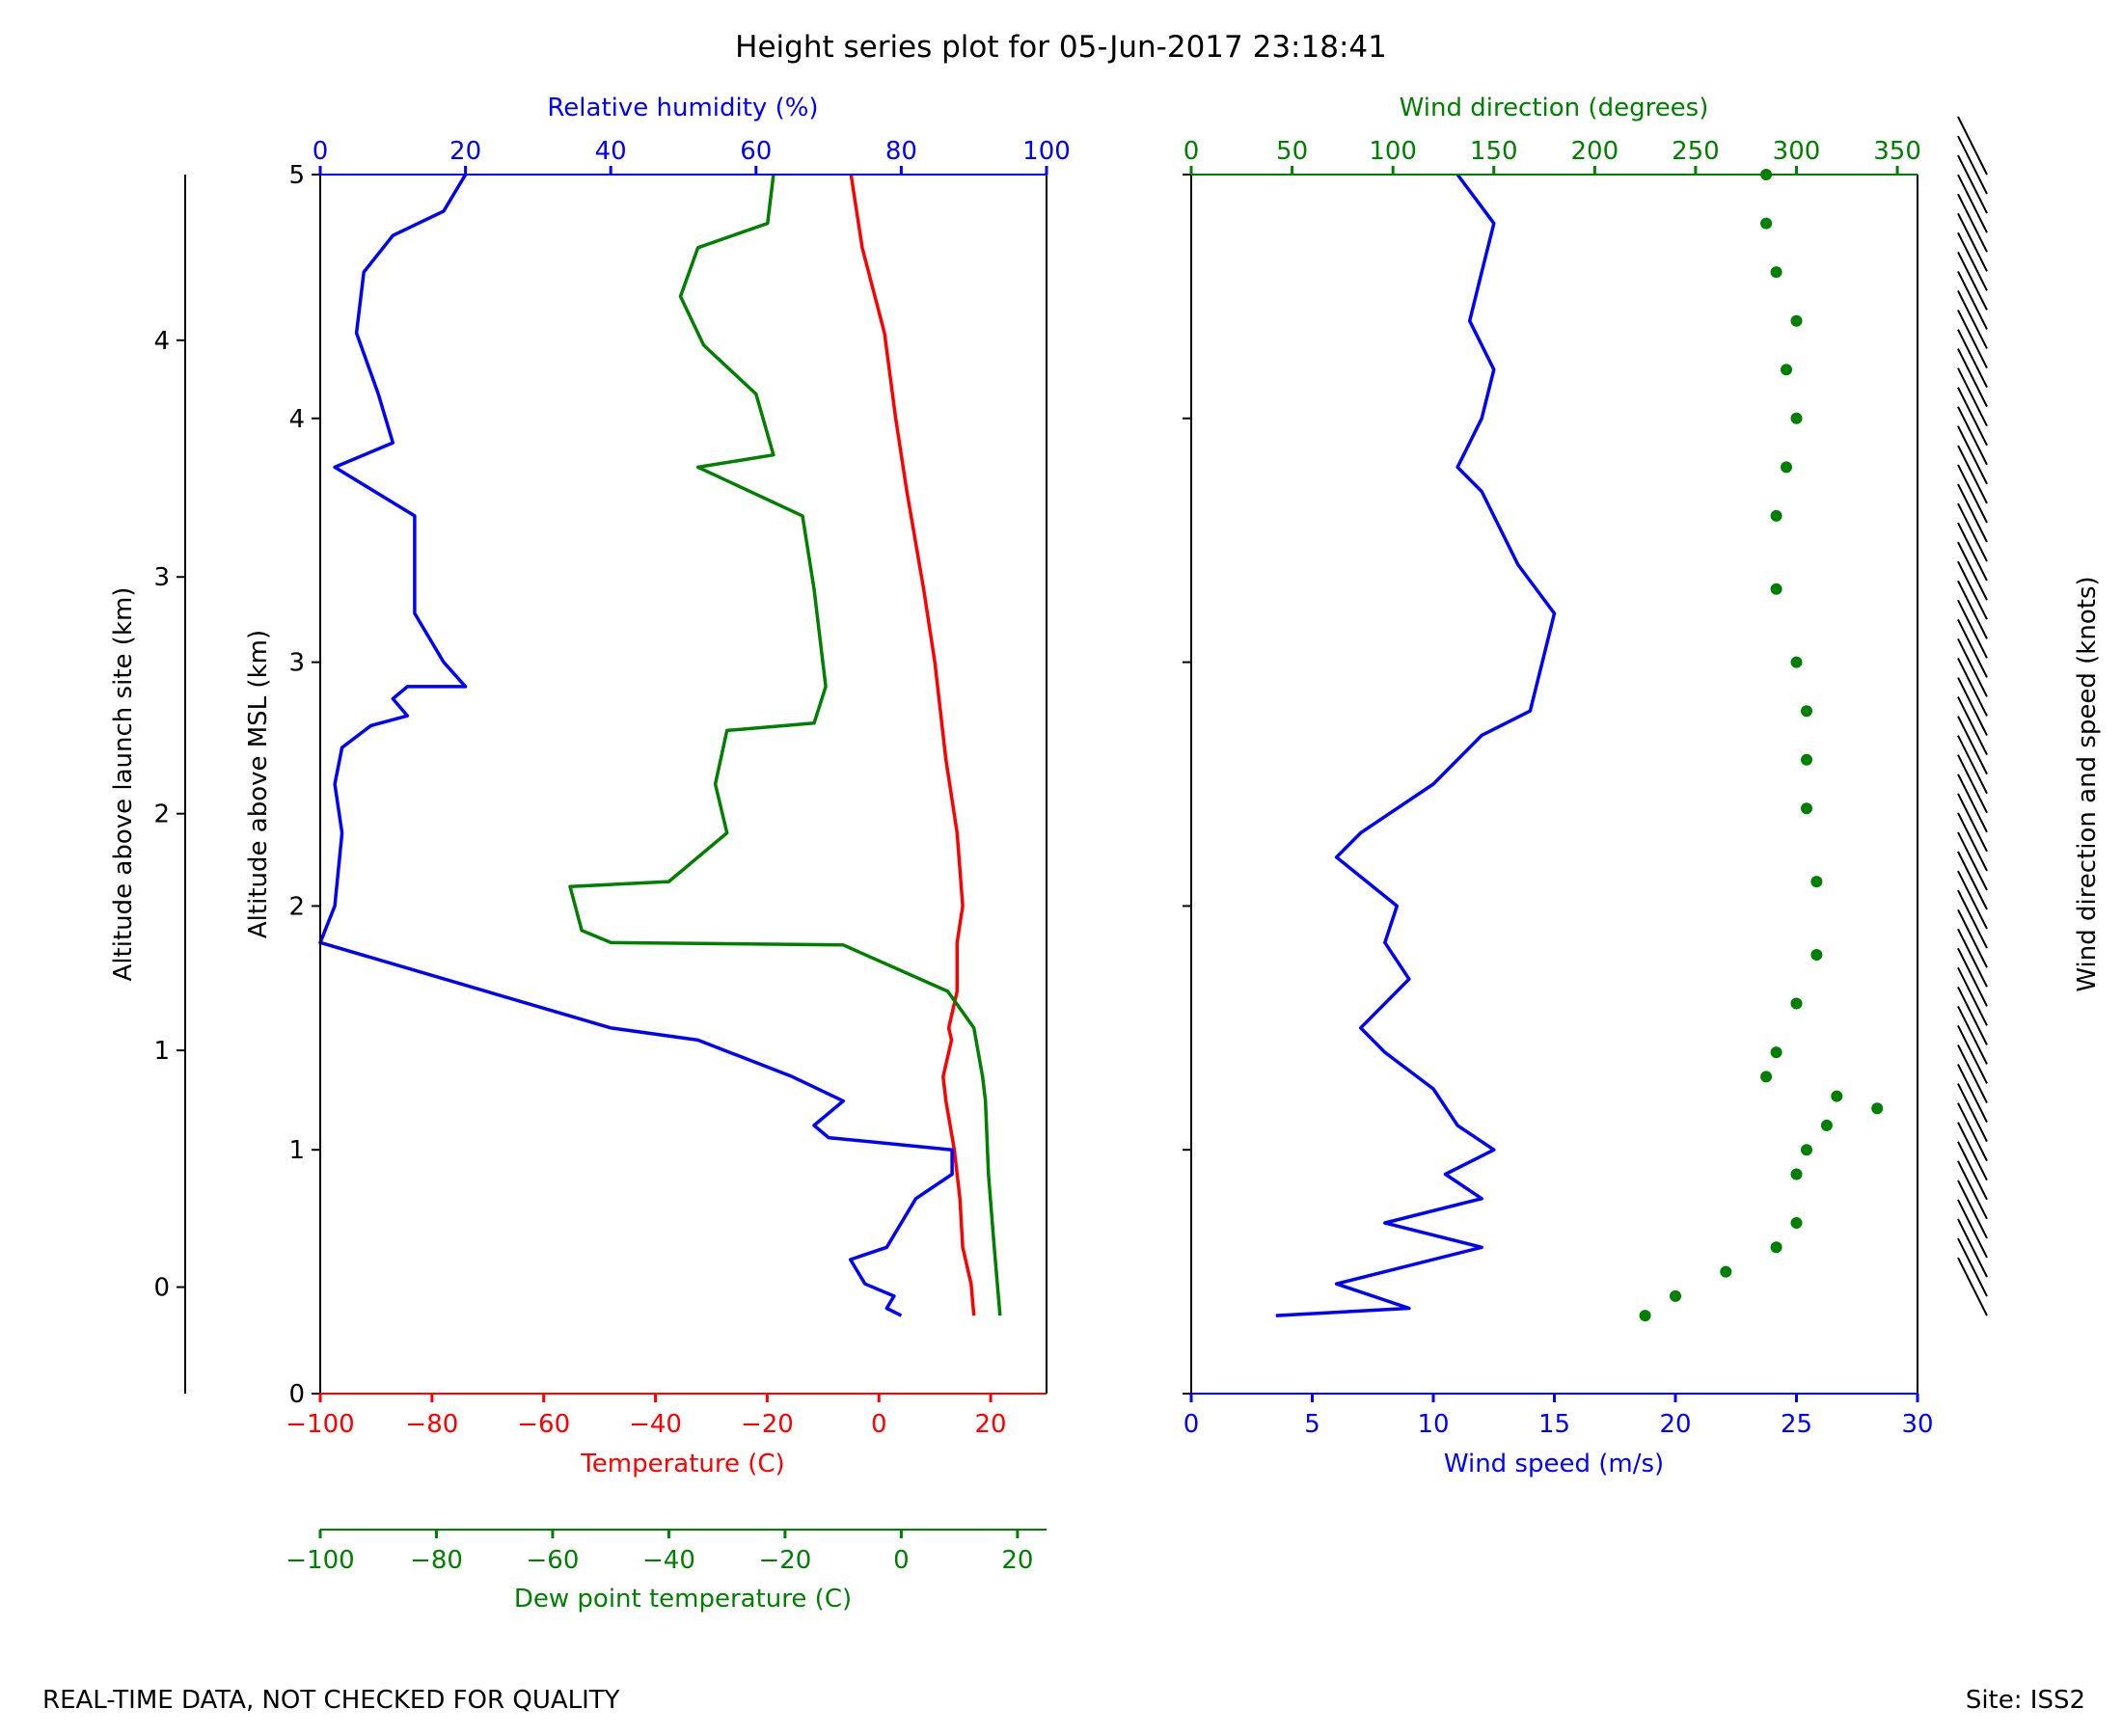 The image size is (2122, 1736). I want to click on dewpoint-tick-label: −40, so click(669, 1560).